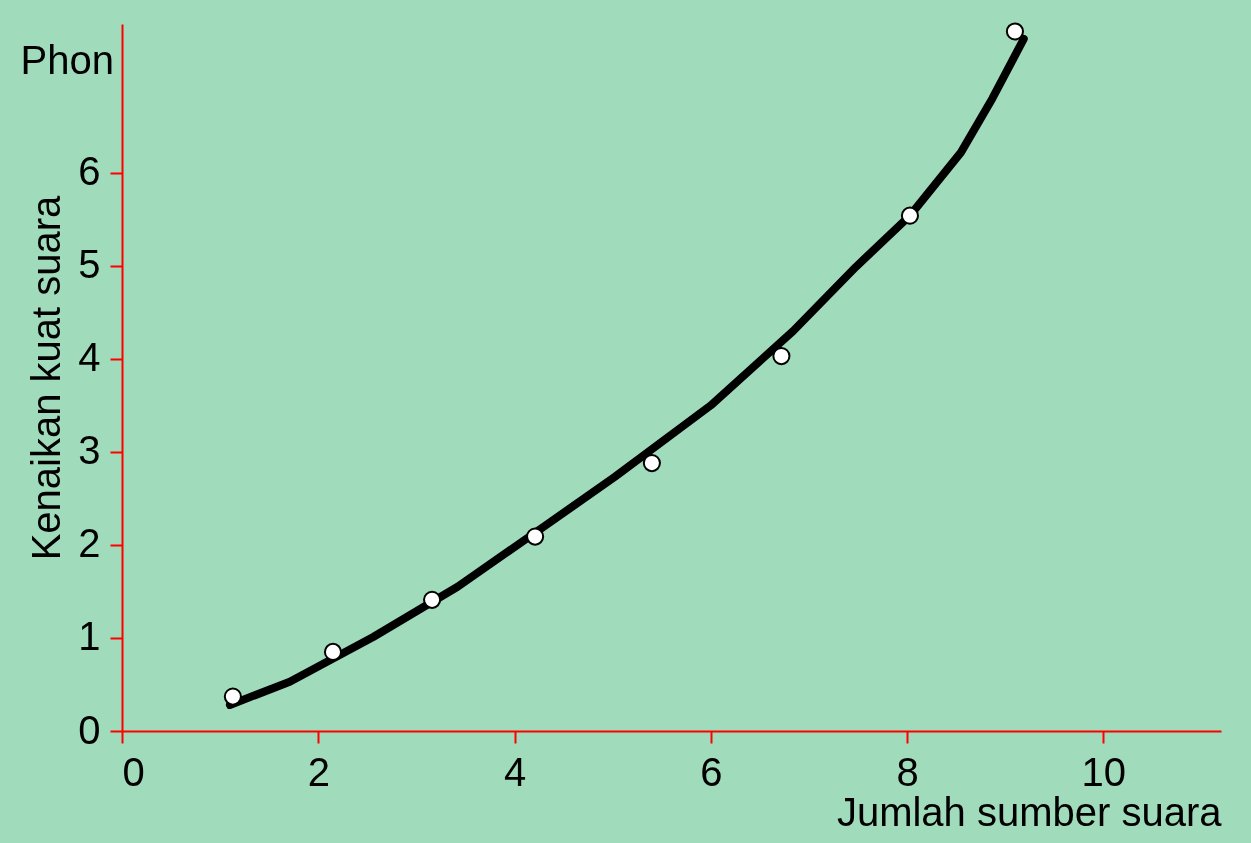  What do you see at coordinates (67, 60) in the screenshot?
I see `text: Phon` at bounding box center [67, 60].